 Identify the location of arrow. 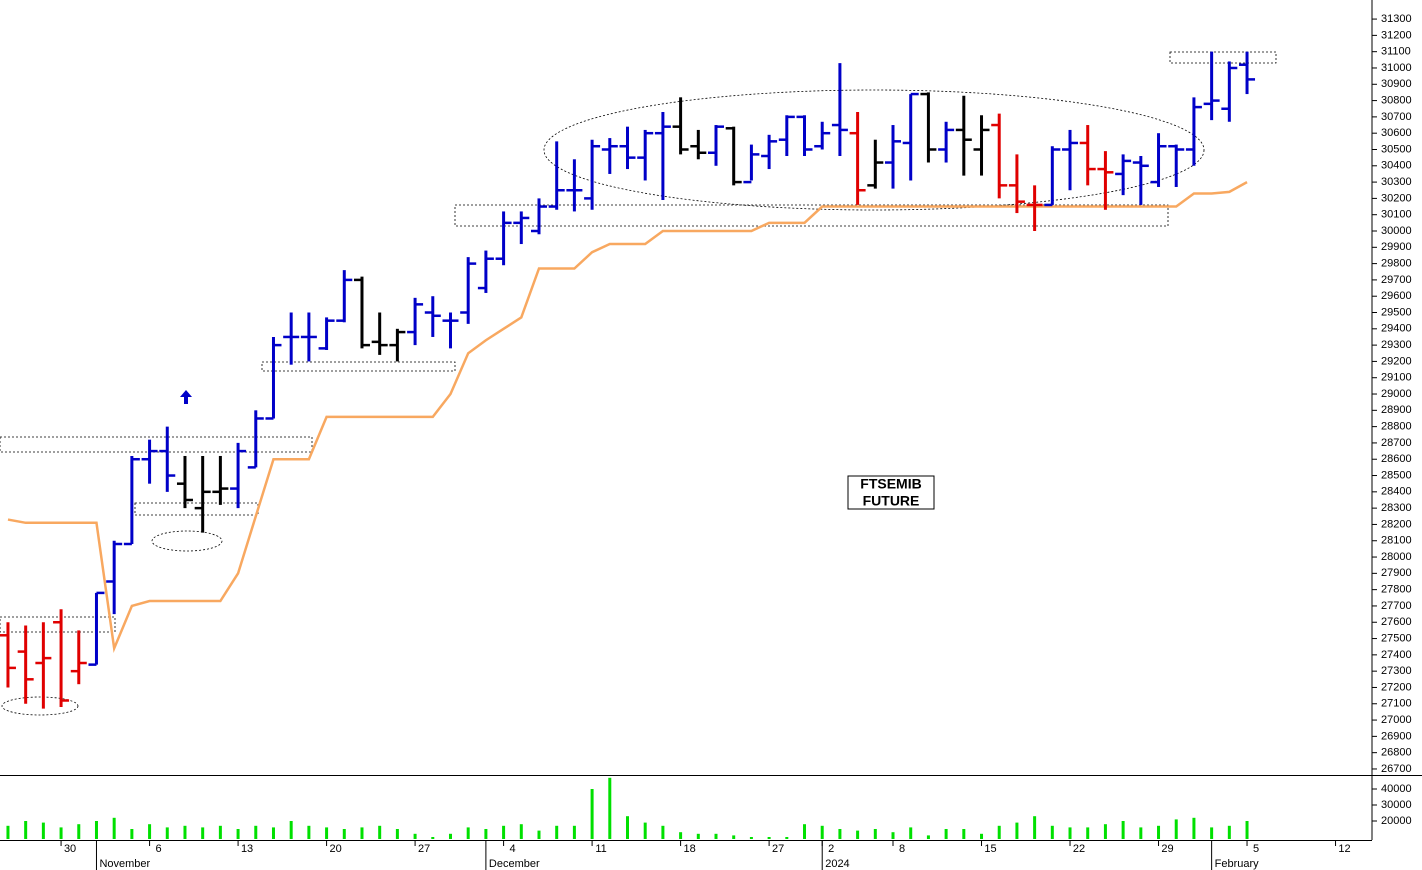
(186, 397).